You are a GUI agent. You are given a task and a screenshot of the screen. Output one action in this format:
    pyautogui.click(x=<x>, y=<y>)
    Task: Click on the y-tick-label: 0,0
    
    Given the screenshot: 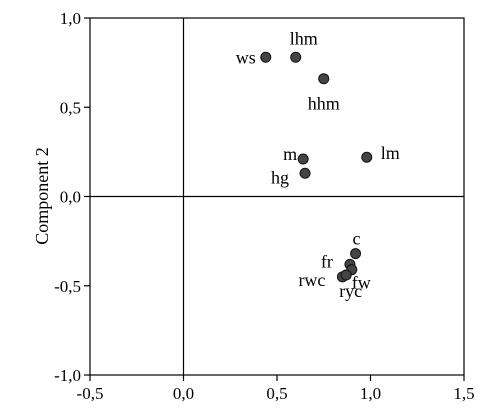 What is the action you would take?
    pyautogui.click(x=70, y=197)
    